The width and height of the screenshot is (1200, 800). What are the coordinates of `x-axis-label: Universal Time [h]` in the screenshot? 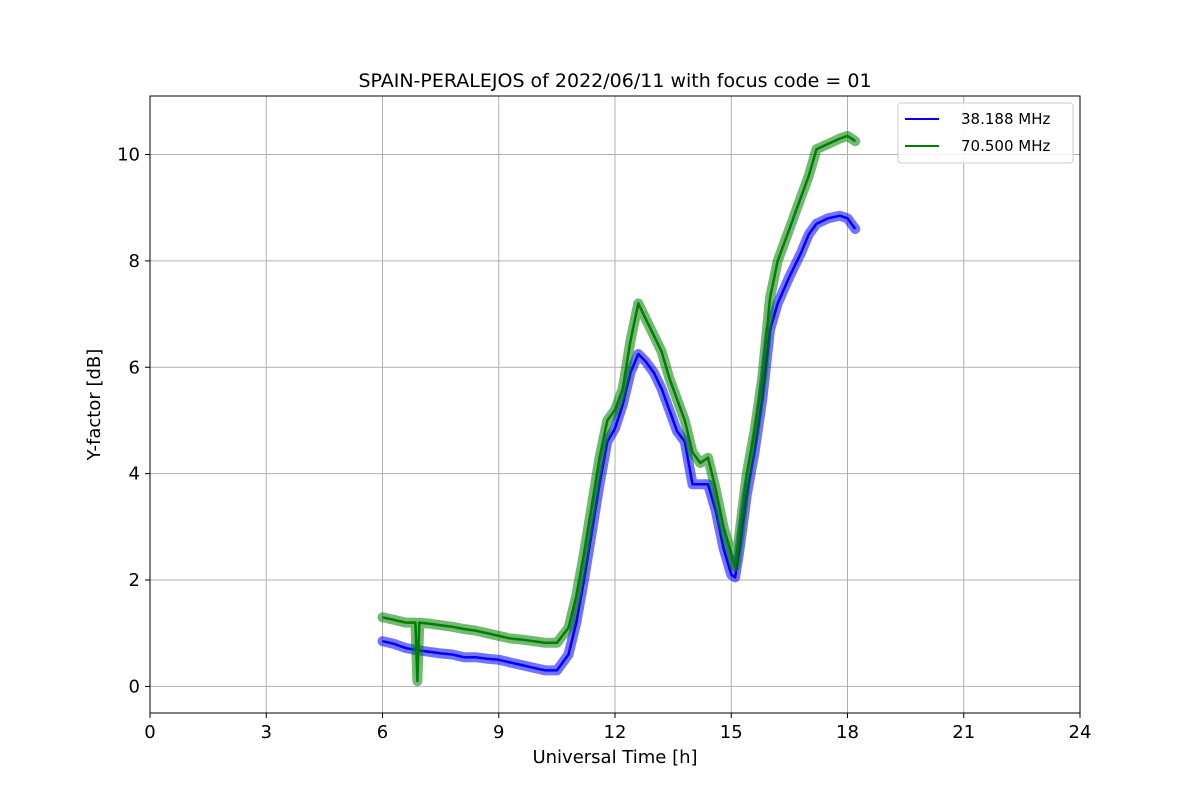 It's located at (614, 757).